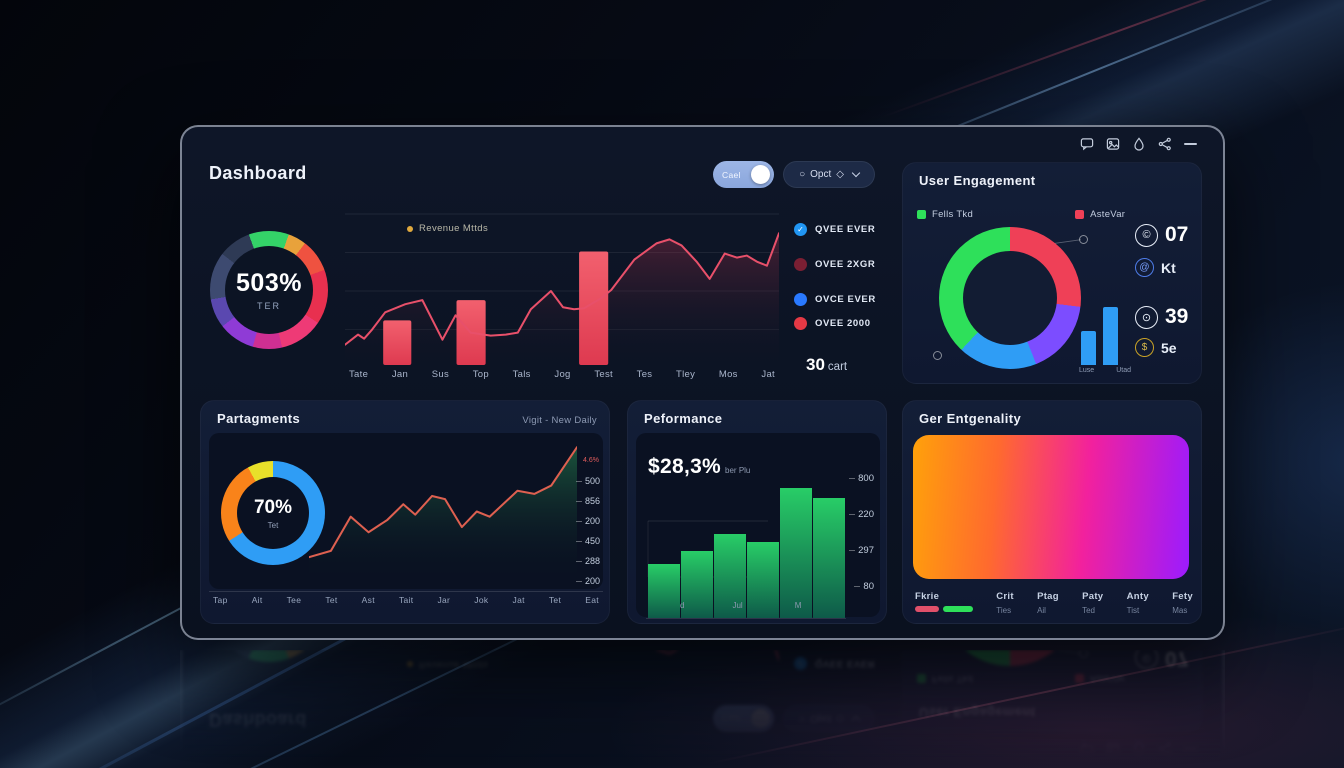 This screenshot has height=768, width=1344. I want to click on y-axis-label: 500, so click(588, 481).